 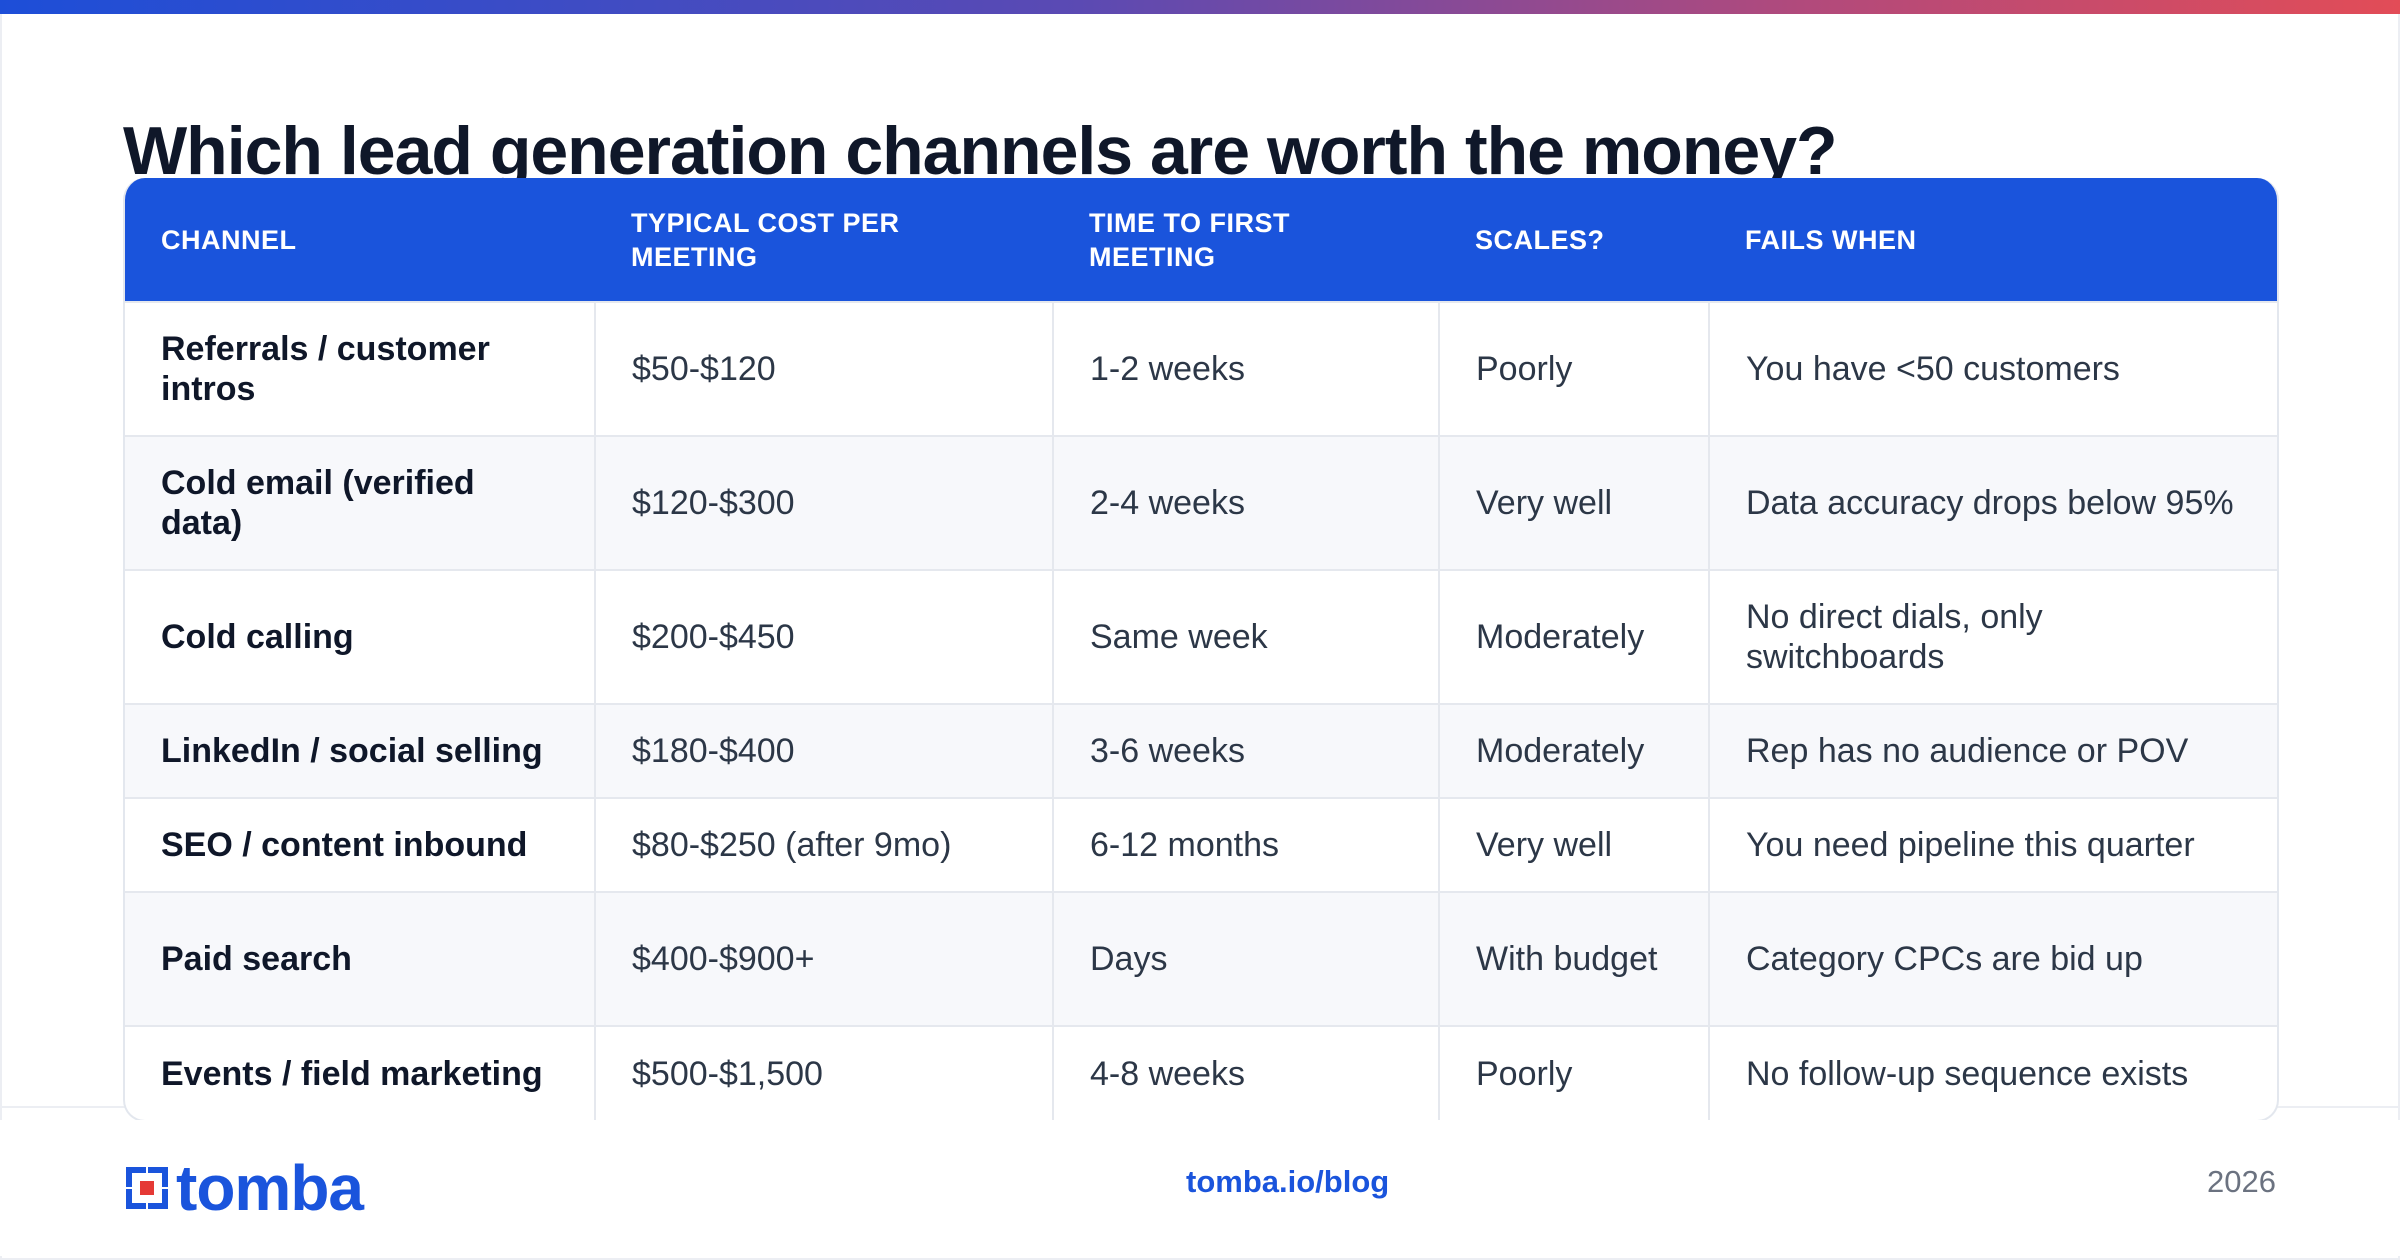 I want to click on header-time-to-first-meeting: TIME TO FIRST MEETING, so click(x=1189, y=239).